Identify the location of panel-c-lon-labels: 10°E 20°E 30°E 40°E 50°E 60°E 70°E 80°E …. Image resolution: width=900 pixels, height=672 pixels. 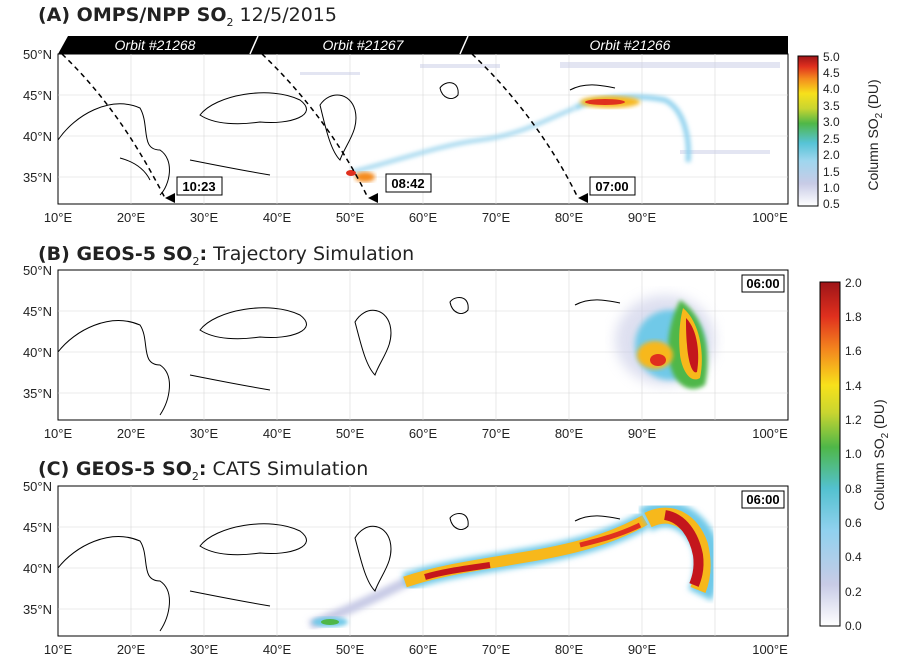
(416, 649).